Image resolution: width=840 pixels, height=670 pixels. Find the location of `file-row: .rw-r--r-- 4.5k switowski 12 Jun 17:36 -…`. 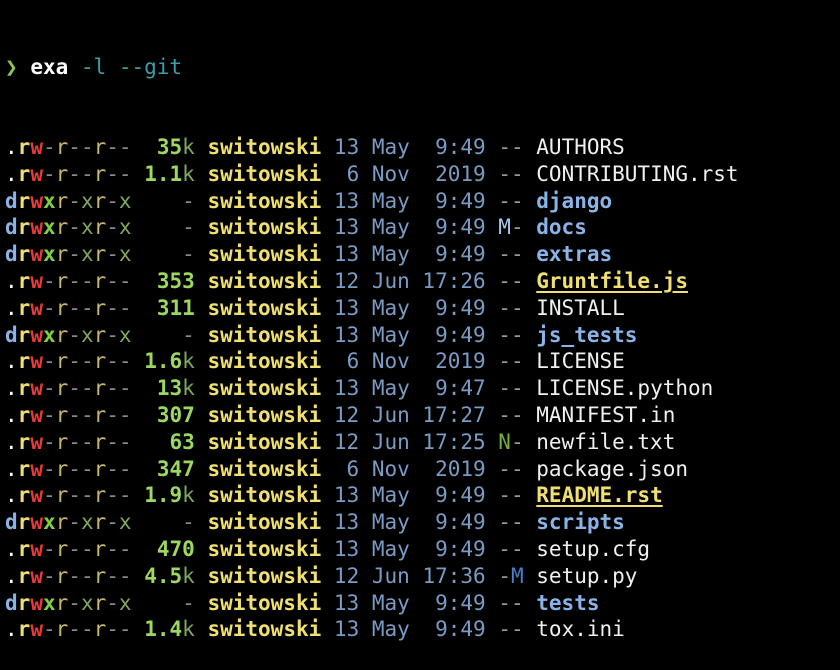

file-row: .rw-r--r-- 4.5k switowski 12 Jun 17:36 -… is located at coordinates (422, 576).